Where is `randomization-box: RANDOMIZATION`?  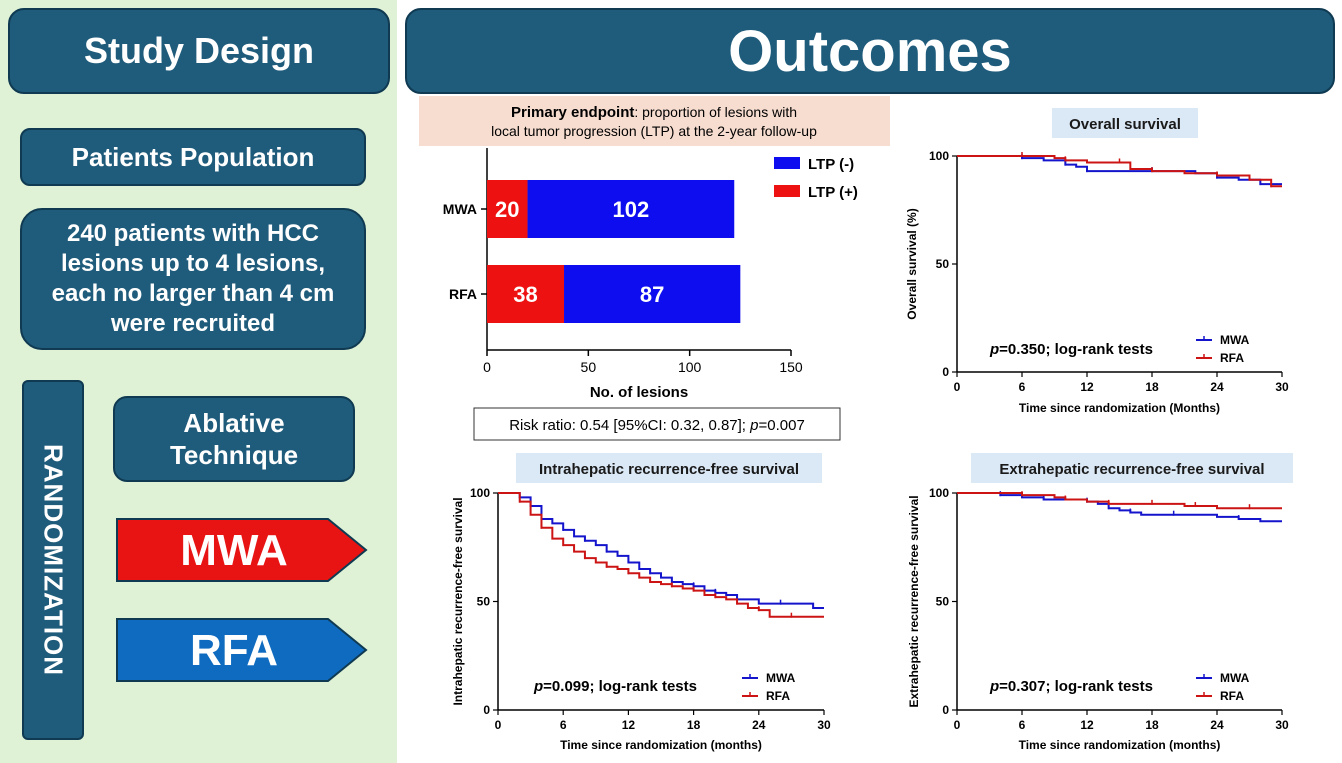
randomization-box: RANDOMIZATION is located at coordinates (53, 560).